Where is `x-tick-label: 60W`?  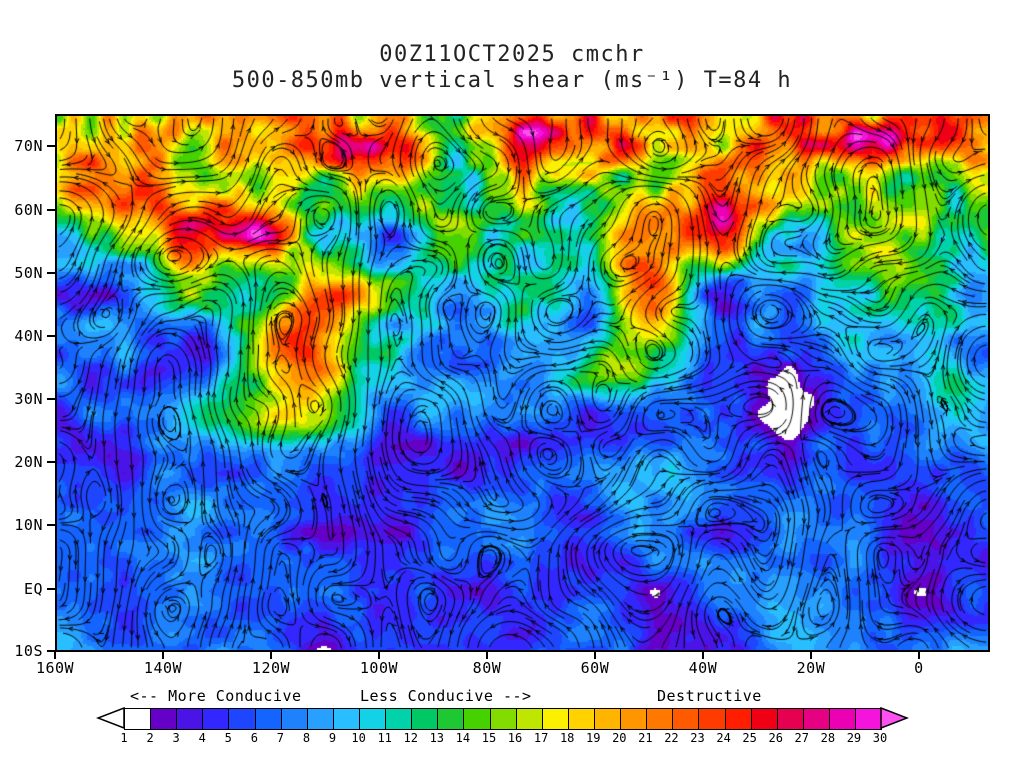
x-tick-label: 60W is located at coordinates (595, 668).